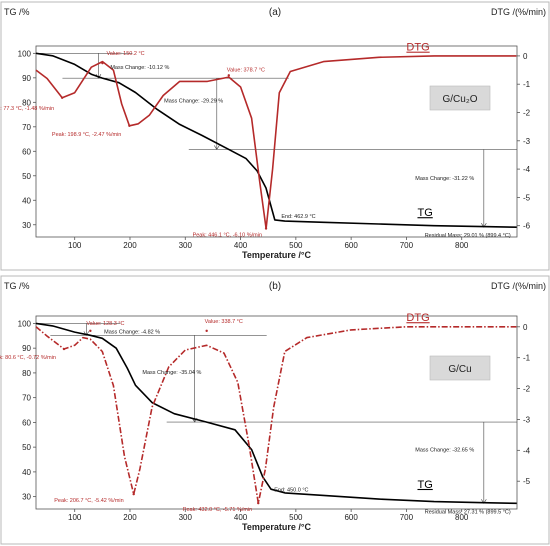 Image resolution: width=550 pixels, height=546 pixels. Describe the element at coordinates (527, 226) in the screenshot. I see `y-right-tick-label: -6` at that location.